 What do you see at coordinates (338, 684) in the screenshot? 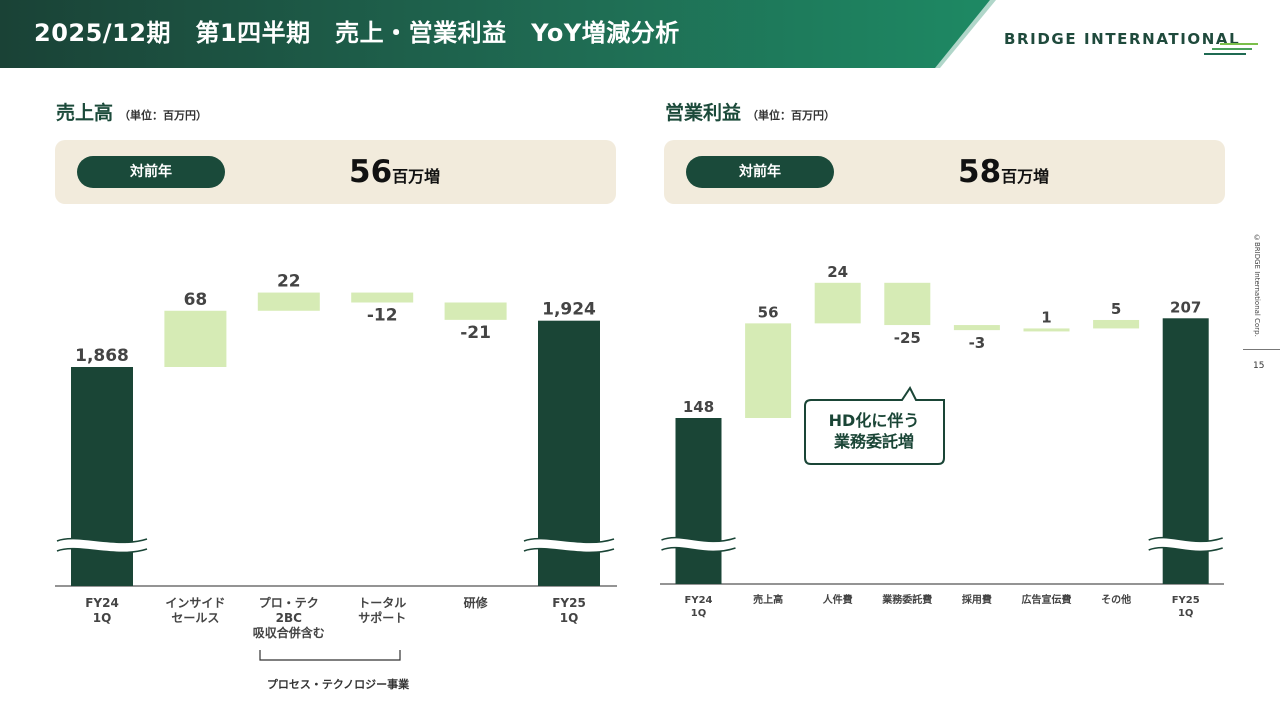
I see `segment-bracket-label: プロセス・テクノロジー事業` at bounding box center [338, 684].